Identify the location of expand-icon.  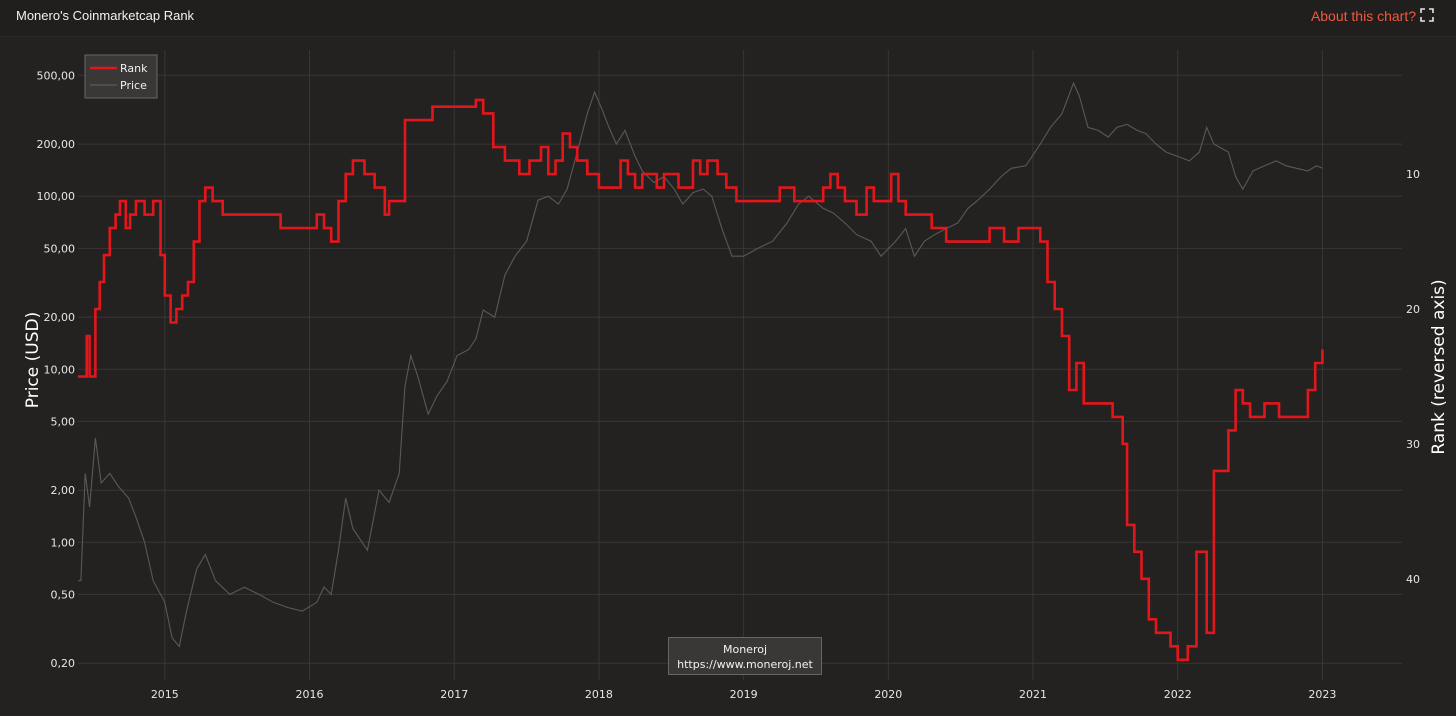
(1427, 15).